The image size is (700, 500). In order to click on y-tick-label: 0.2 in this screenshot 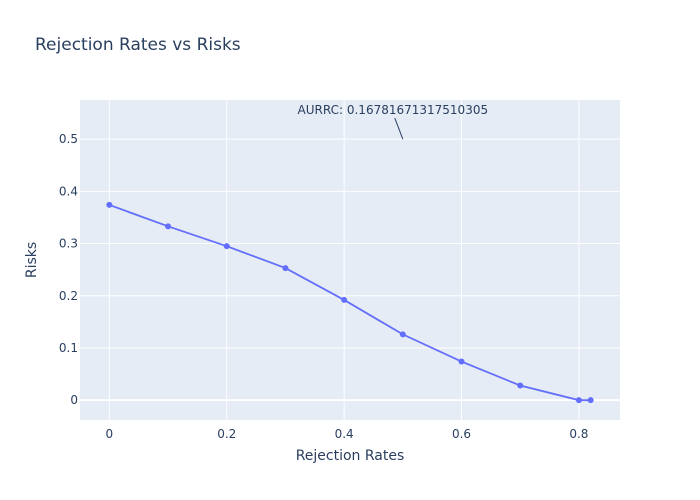, I will do `click(68, 296)`.